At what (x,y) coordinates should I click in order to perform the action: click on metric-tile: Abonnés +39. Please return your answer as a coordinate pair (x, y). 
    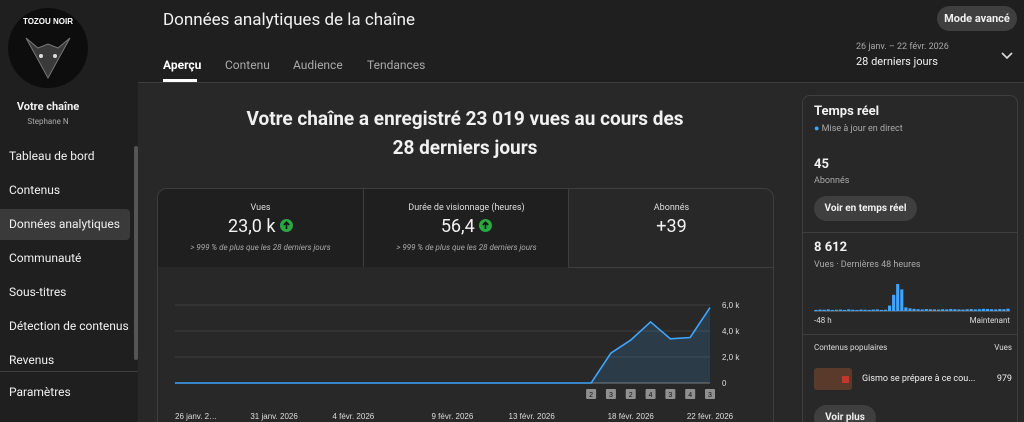
    Looking at the image, I should click on (670, 228).